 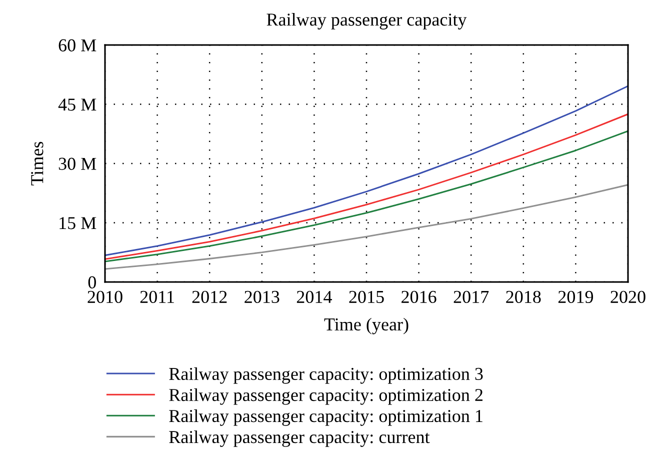 I want to click on x-tick-label: 2017, so click(x=471, y=297).